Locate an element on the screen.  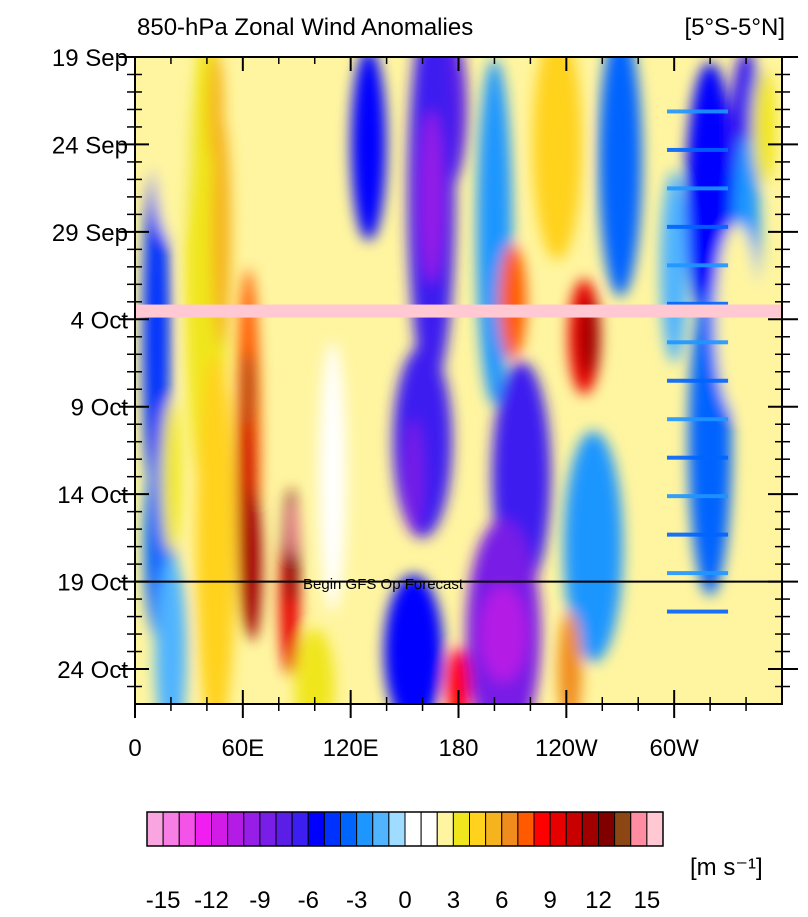
colorbar-units: [m s⁻¹] is located at coordinates (726, 867).